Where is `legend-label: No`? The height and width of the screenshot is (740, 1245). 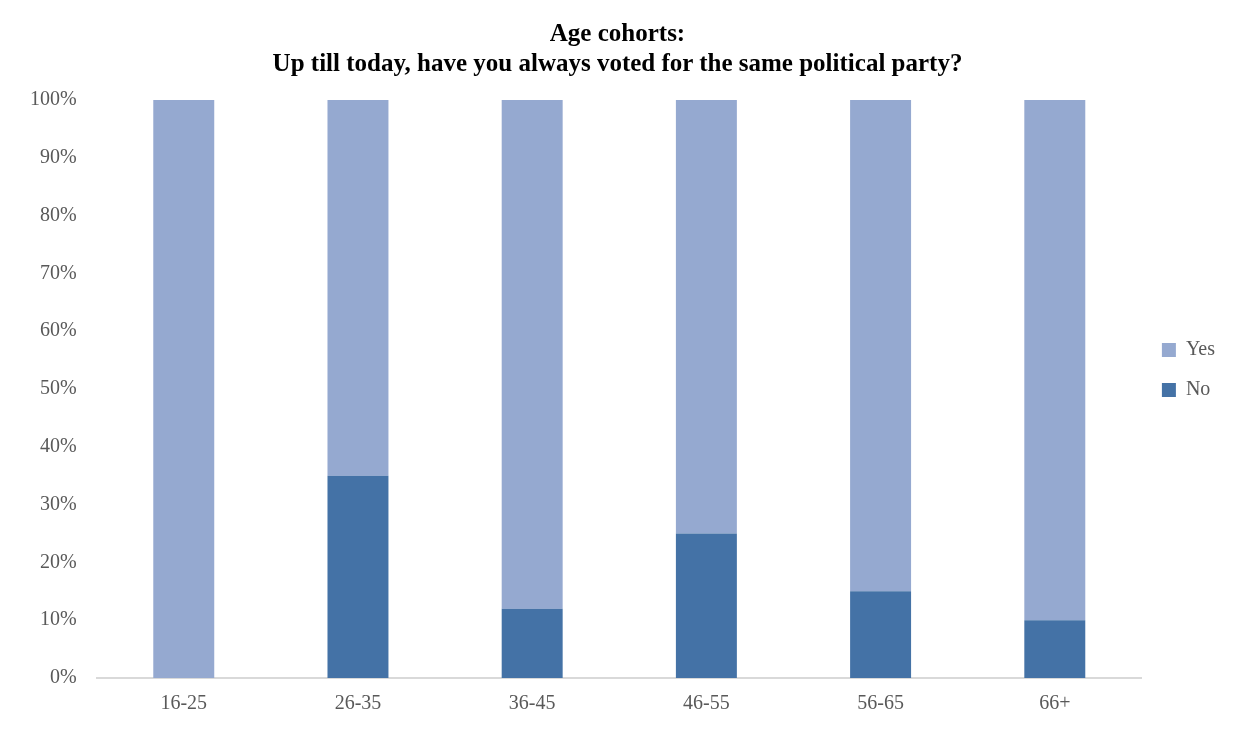 legend-label: No is located at coordinates (1198, 388).